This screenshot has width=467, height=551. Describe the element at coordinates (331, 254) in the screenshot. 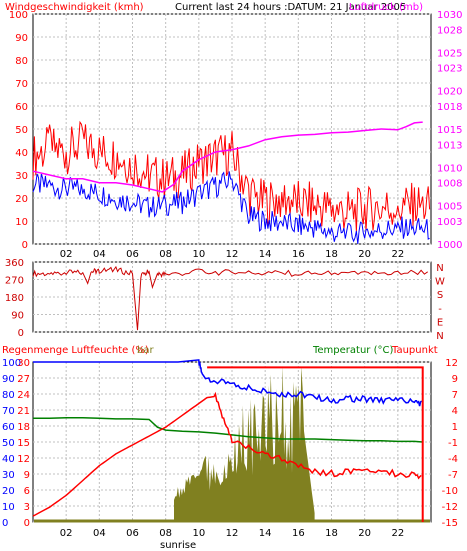

I see `wind-x-tick-label: 18` at that location.